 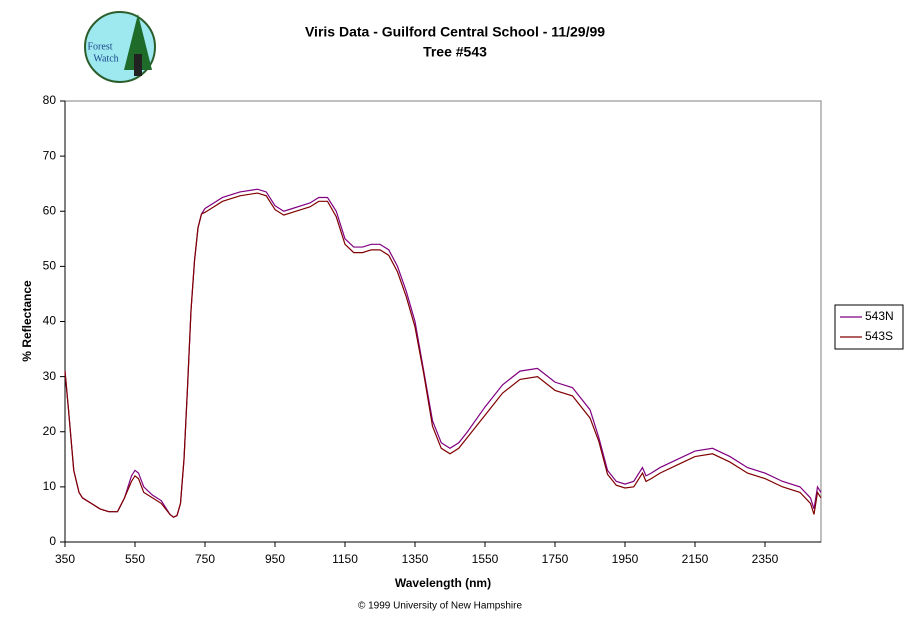 I want to click on y-tick-label: 0, so click(x=52, y=541).